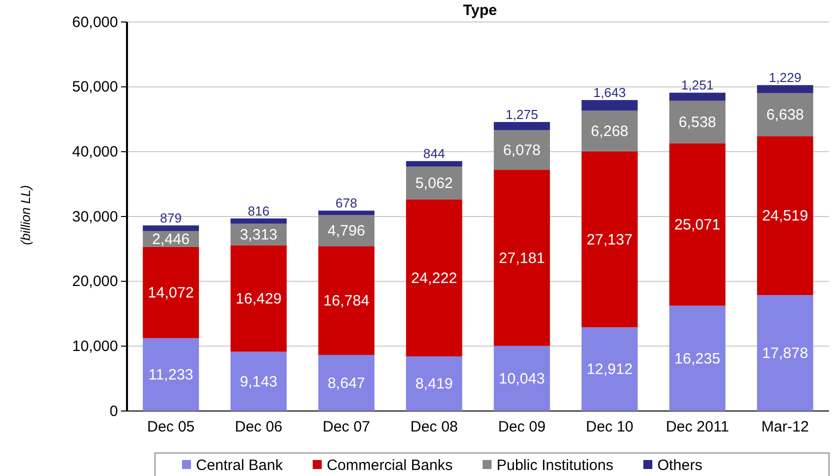 The height and width of the screenshot is (476, 833). What do you see at coordinates (114, 411) in the screenshot?
I see `y-tick-label: 0` at bounding box center [114, 411].